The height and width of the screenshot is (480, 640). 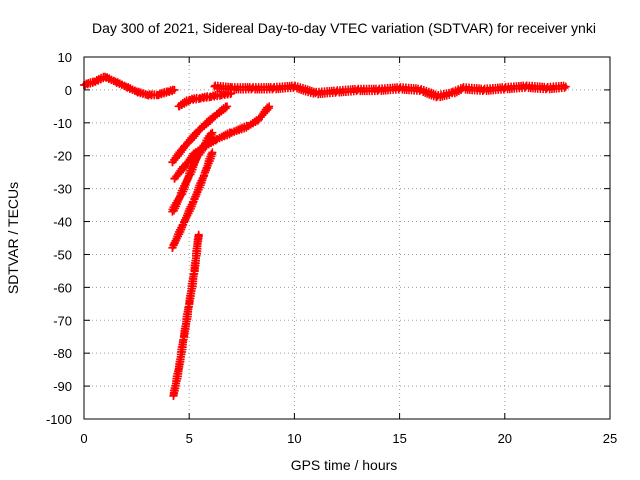 What do you see at coordinates (65, 57) in the screenshot?
I see `y-tick-label: 10` at bounding box center [65, 57].